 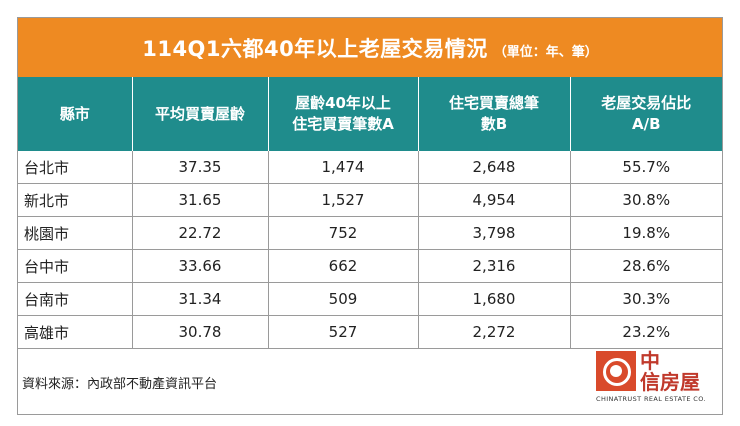 I want to click on logo-emblem-icon, so click(x=616, y=371).